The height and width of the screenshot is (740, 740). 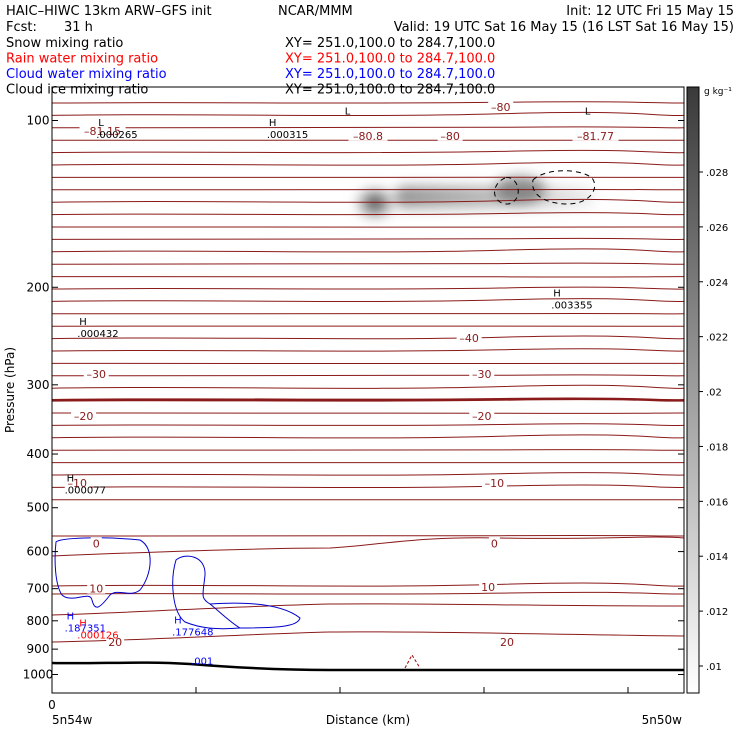 What do you see at coordinates (717, 447) in the screenshot?
I see `colorbar-tick-label-4: .018` at bounding box center [717, 447].